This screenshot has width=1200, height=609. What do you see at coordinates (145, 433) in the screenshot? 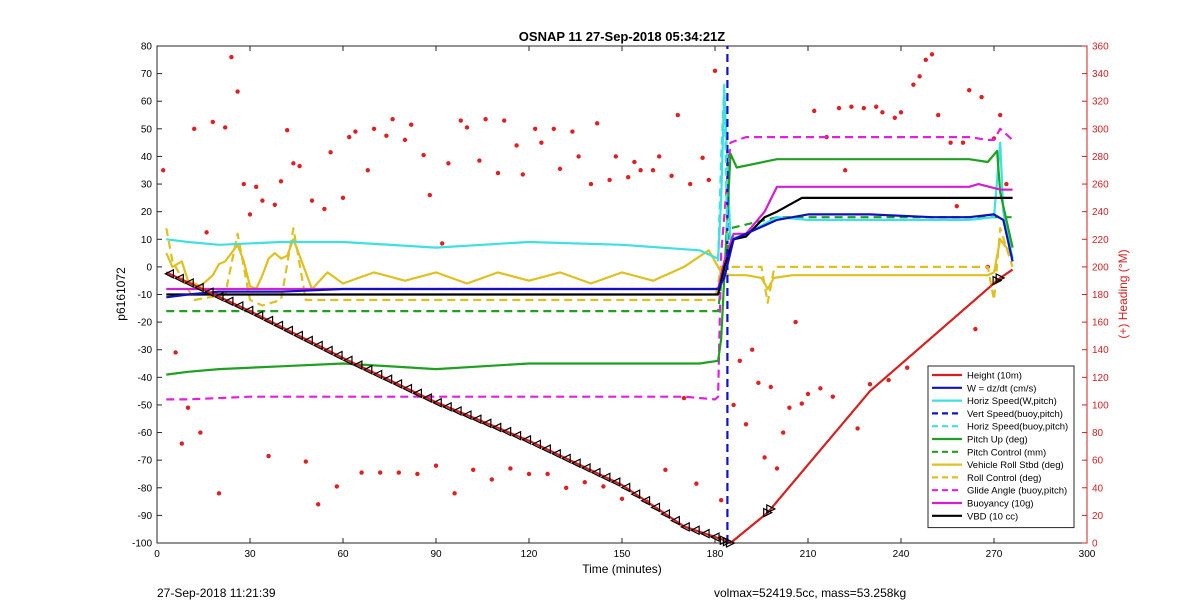
I see `y-tick-label: -60` at bounding box center [145, 433].